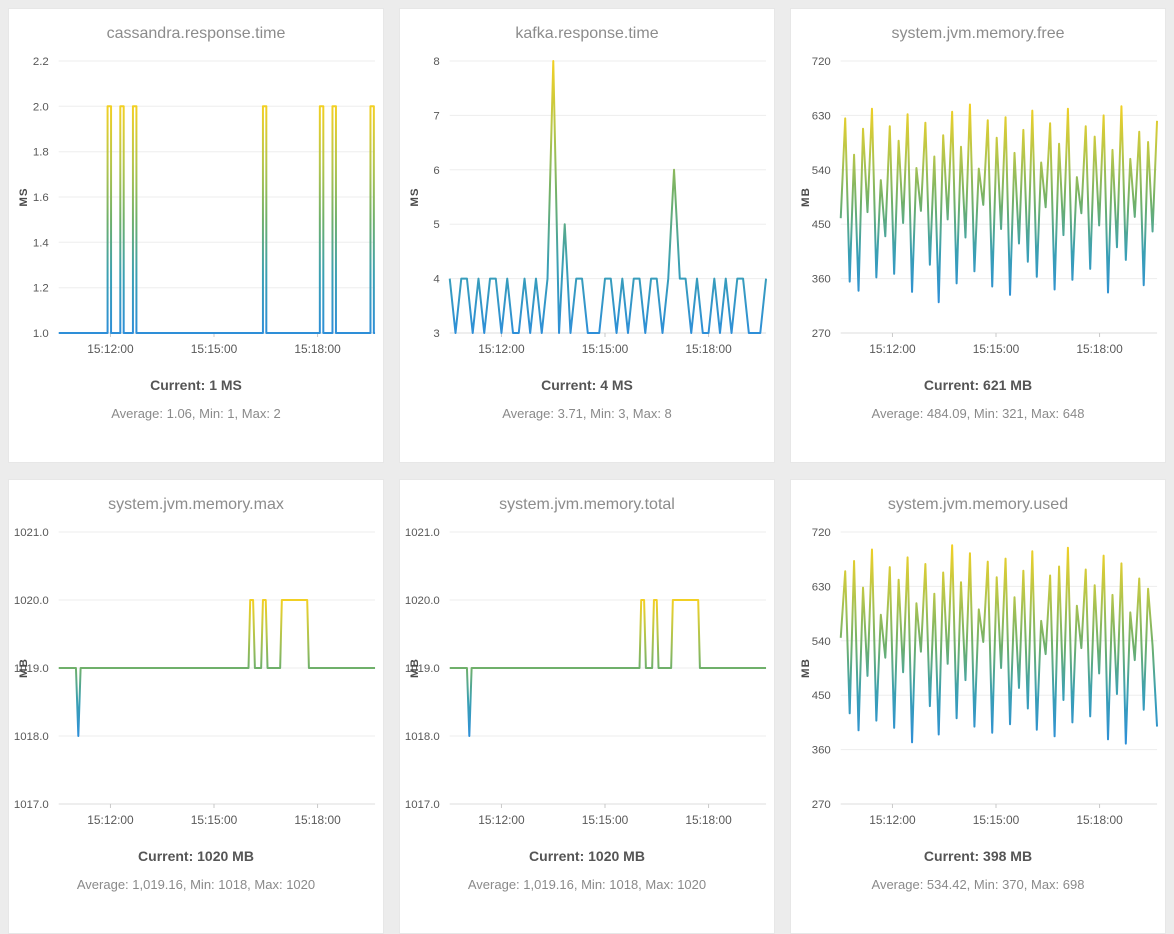 The image size is (1174, 934). I want to click on current-value: Current: 1 MS, so click(196, 385).